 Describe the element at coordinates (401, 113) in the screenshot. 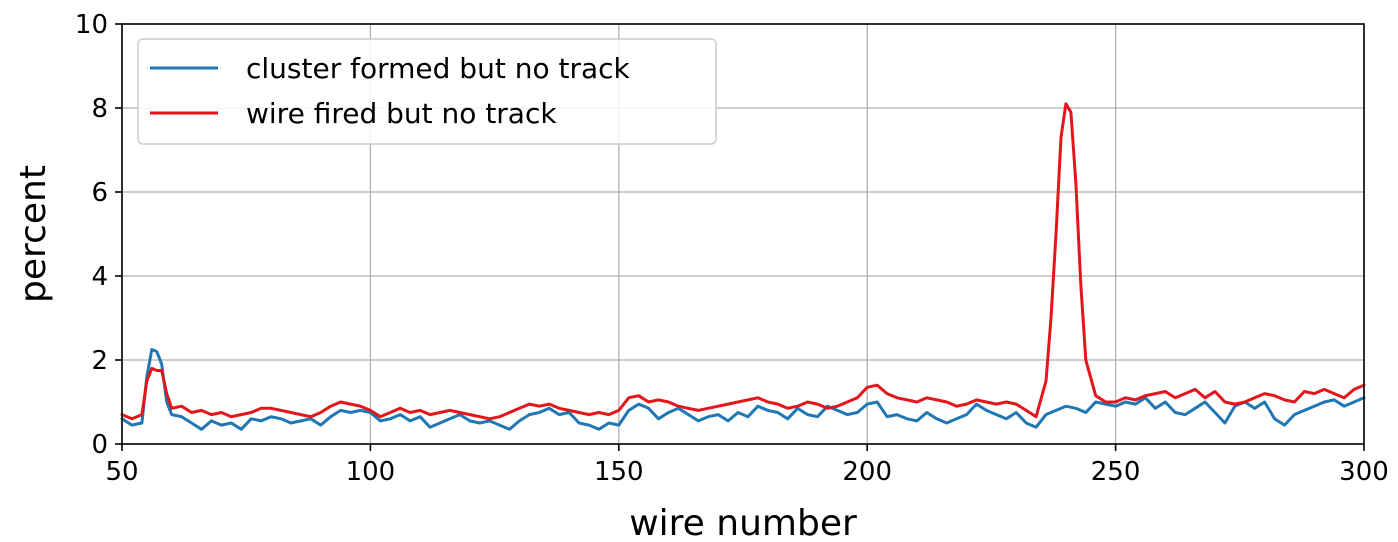

I see `legend-label-wire: wire fired but no track` at that location.